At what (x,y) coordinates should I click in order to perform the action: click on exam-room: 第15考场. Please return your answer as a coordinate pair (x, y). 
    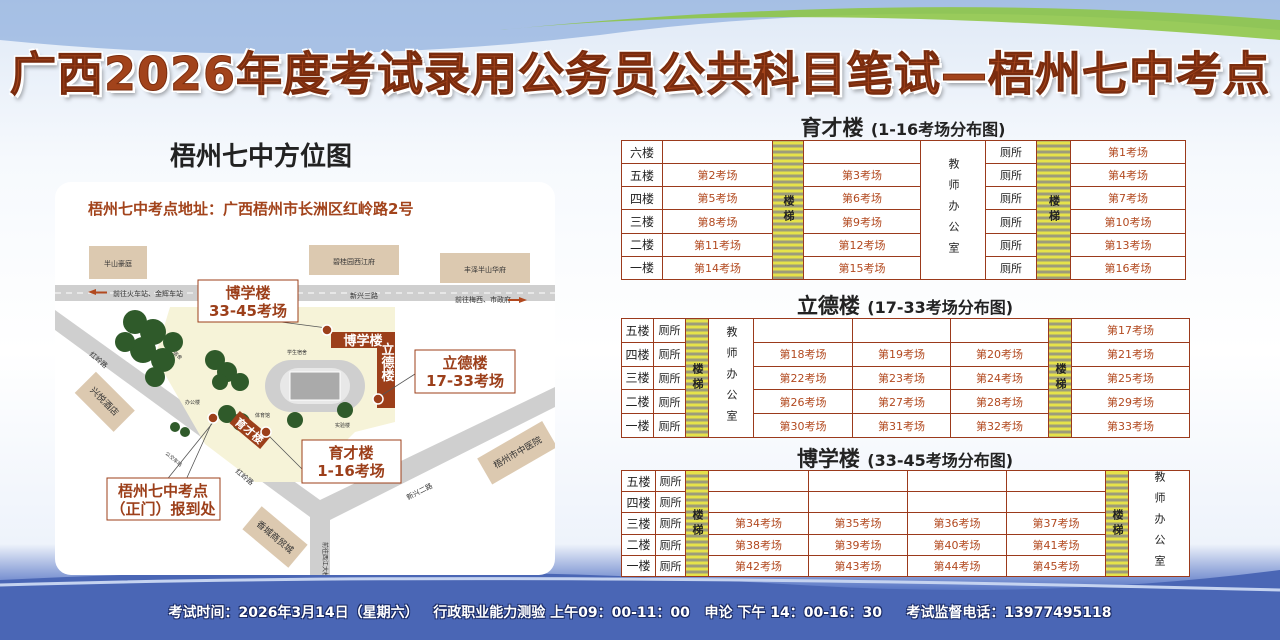
    Looking at the image, I should click on (862, 268).